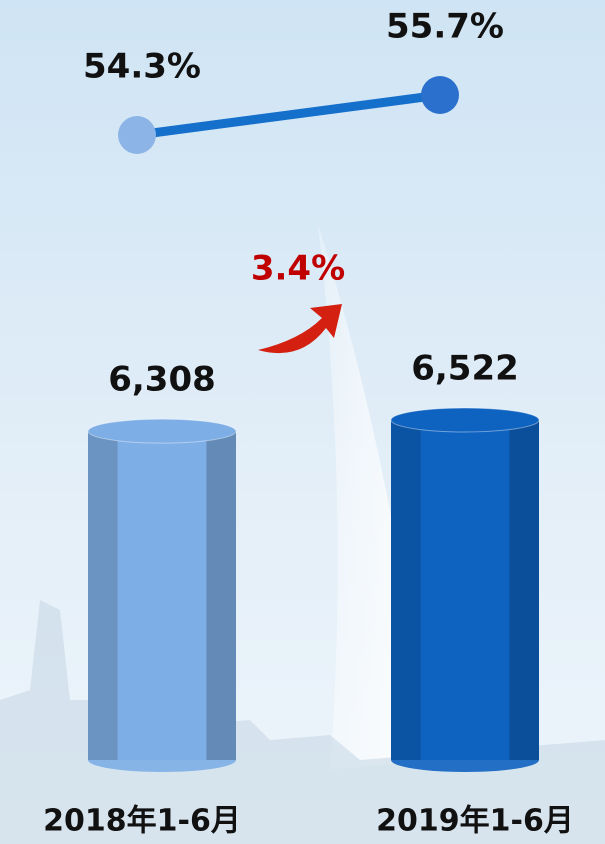 This screenshot has height=844, width=605. Describe the element at coordinates (298, 269) in the screenshot. I see `growth-annotation: 3.4%` at that location.